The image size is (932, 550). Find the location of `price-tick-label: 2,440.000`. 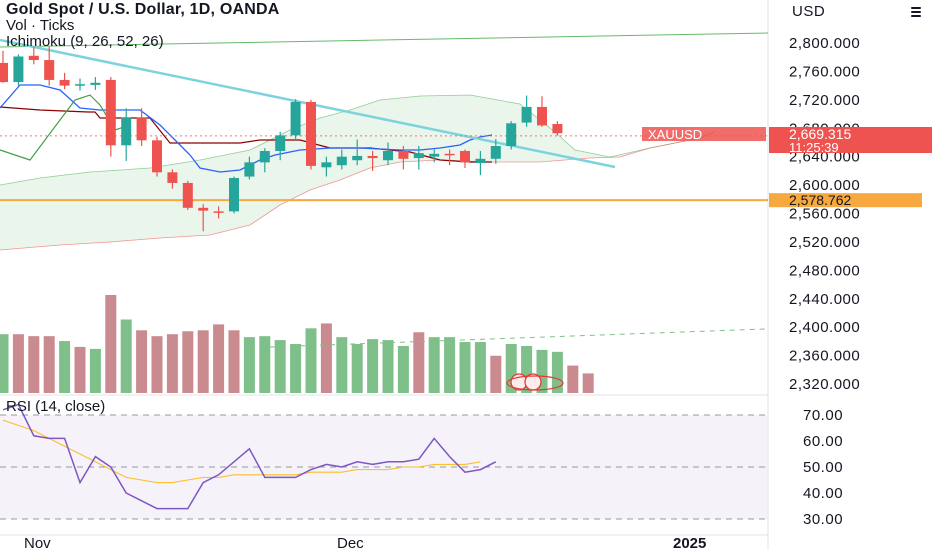

price-tick-label: 2,440.000 is located at coordinates (824, 299).